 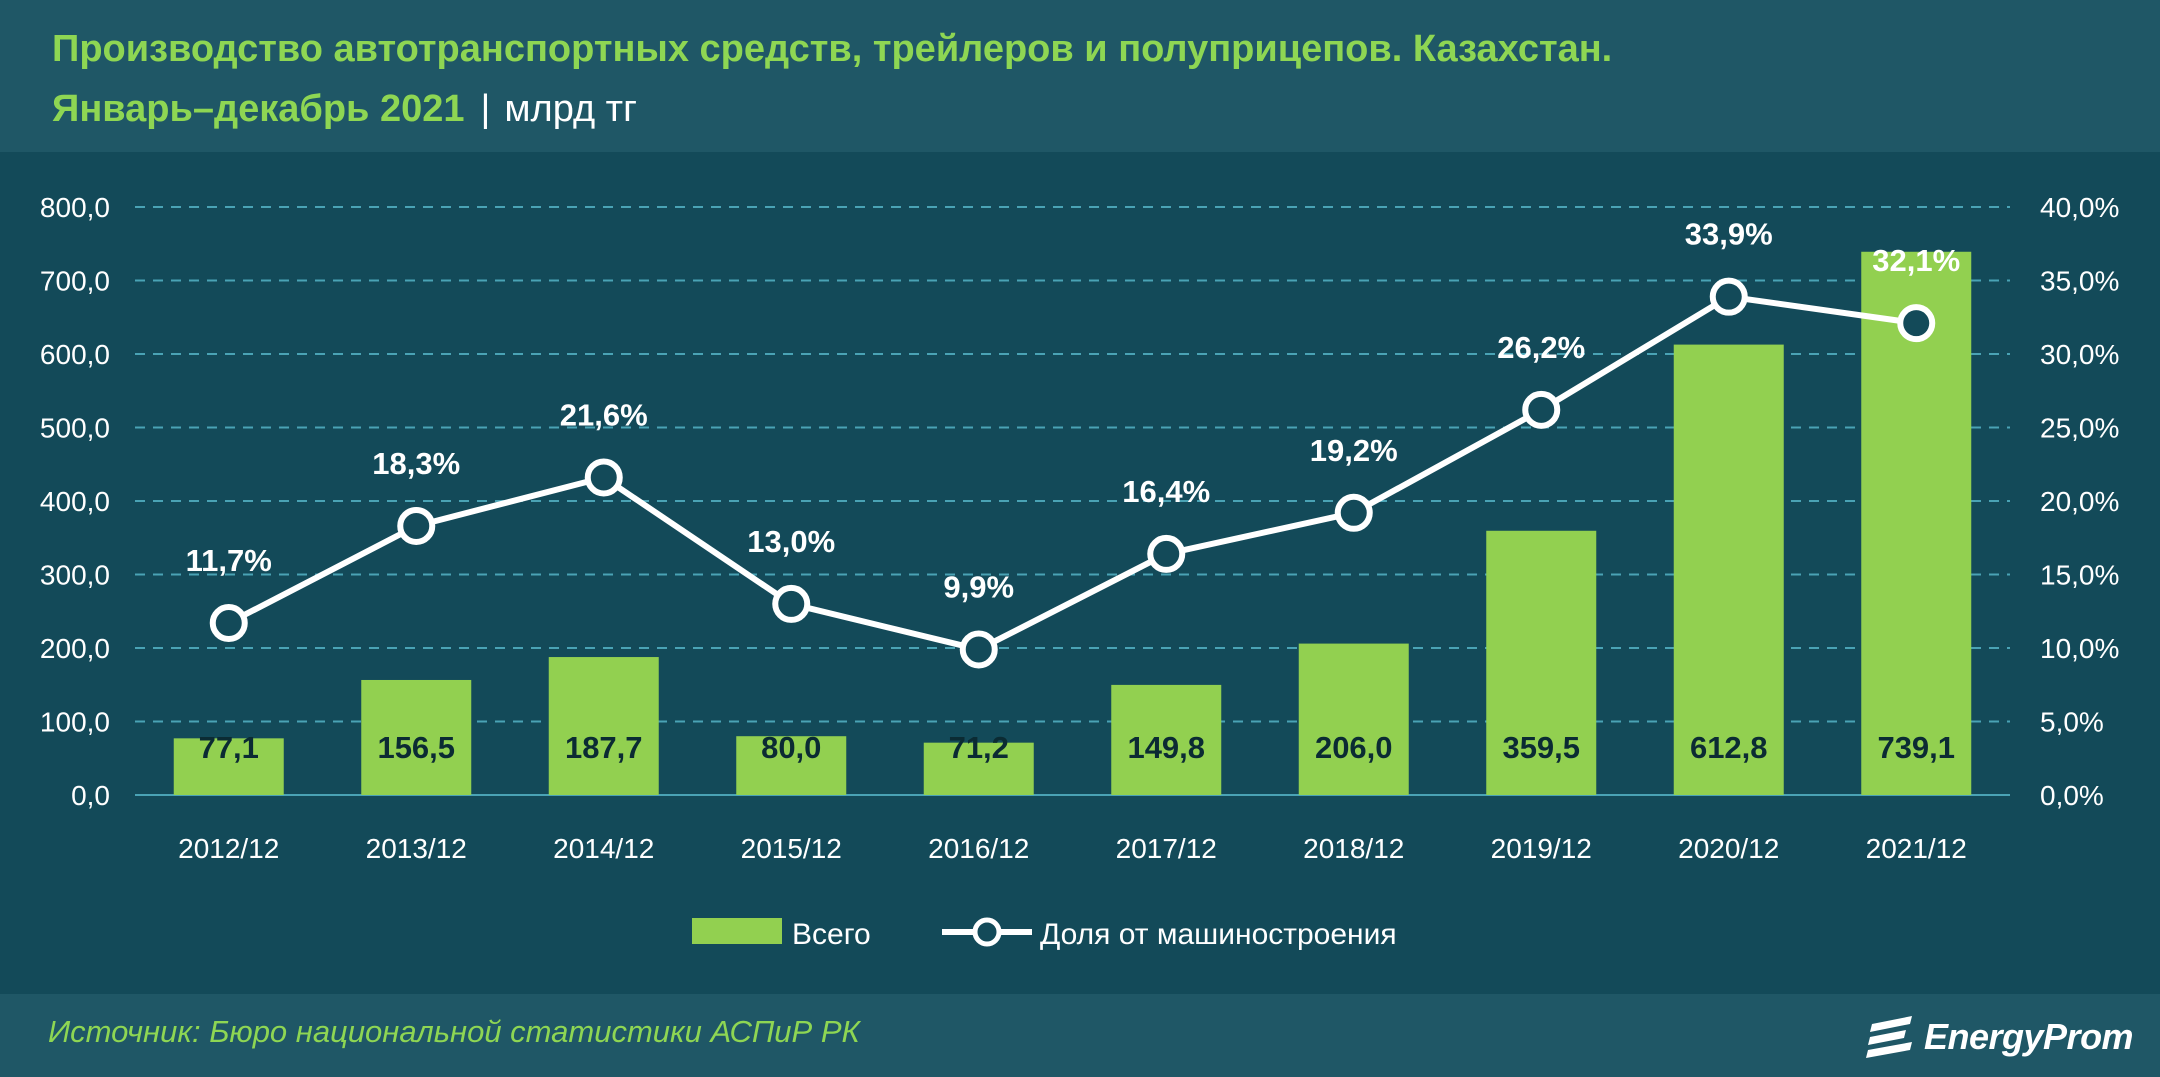 What do you see at coordinates (2079, 281) in the screenshot?
I see `right-axis-tick-label: 35,0%` at bounding box center [2079, 281].